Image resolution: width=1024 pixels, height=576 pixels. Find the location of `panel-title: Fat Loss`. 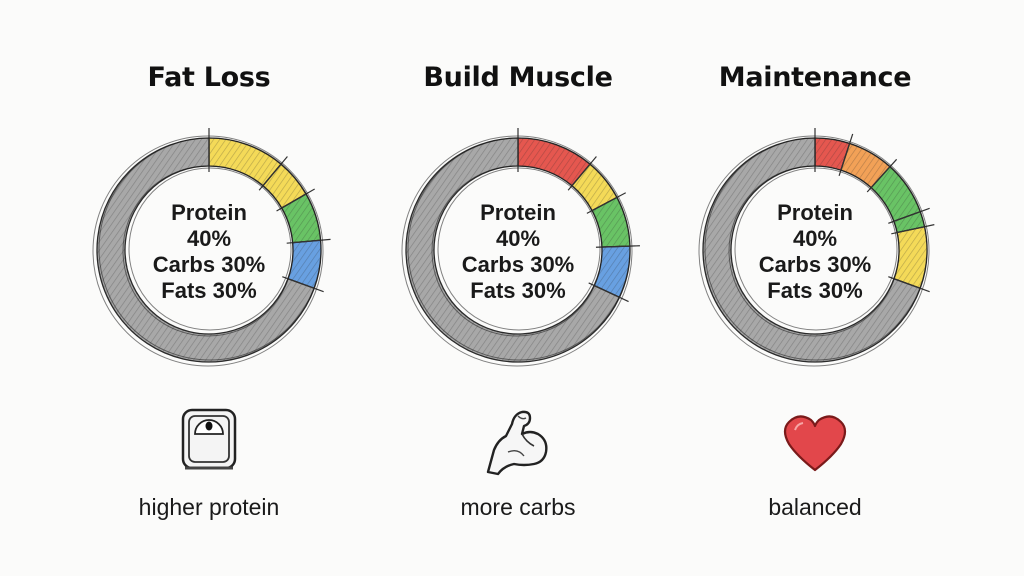

panel-title: Fat Loss is located at coordinates (209, 77).